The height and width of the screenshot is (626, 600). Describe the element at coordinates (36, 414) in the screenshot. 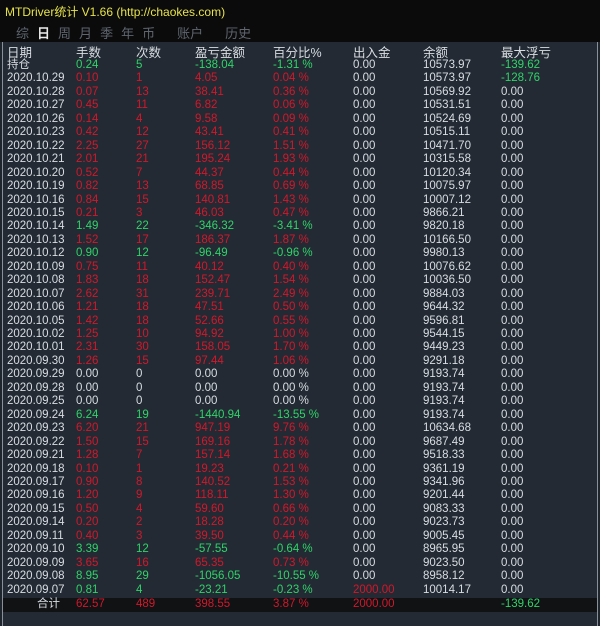

I see `cell-date: 2020.09.24` at that location.